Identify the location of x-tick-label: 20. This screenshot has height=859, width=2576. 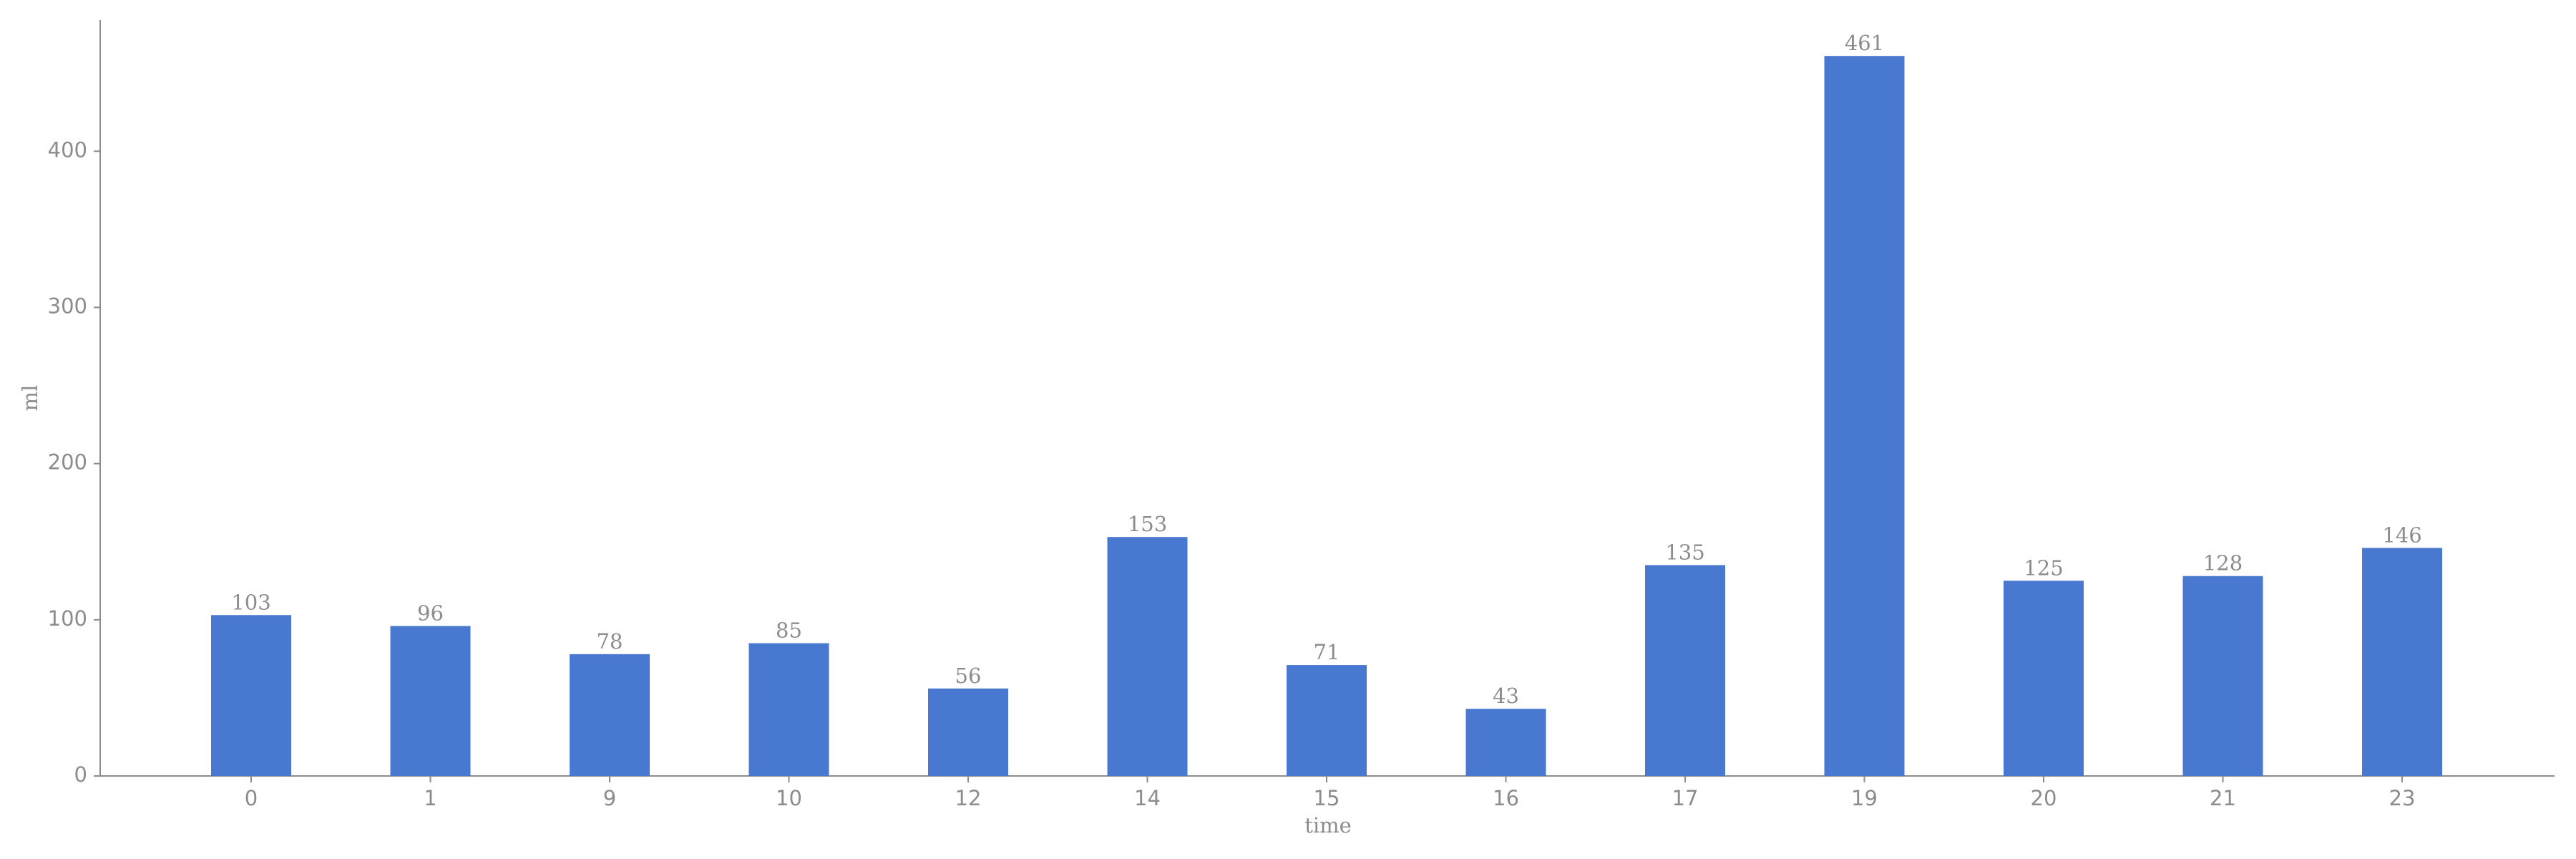
(2044, 798).